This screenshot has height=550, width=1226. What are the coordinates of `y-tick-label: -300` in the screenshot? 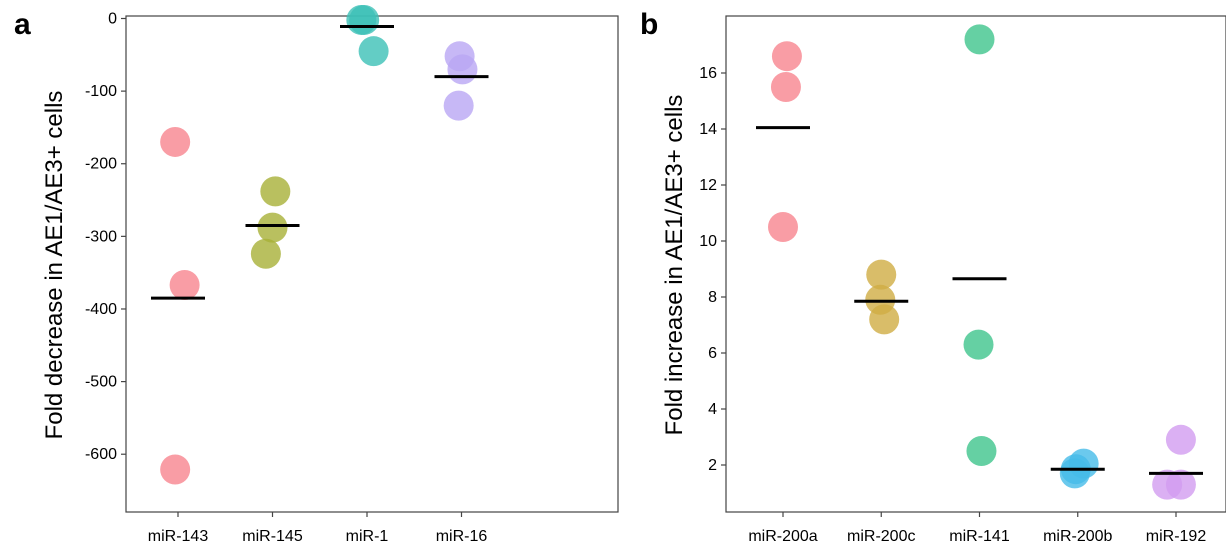 It's located at (101, 236).